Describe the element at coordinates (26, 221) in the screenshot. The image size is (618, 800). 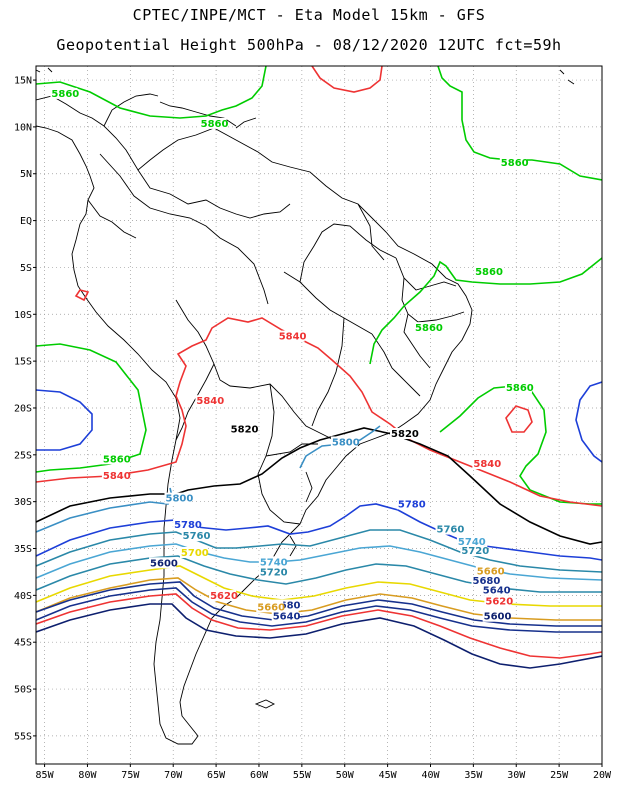
I see `lat-tick-label: EQ` at that location.